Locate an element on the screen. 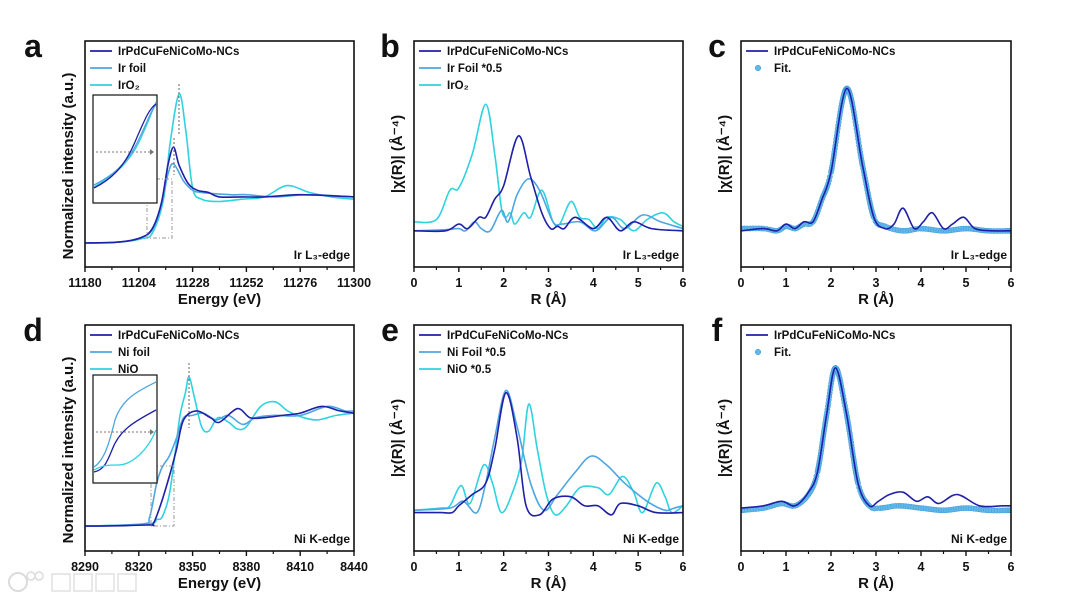 Image resolution: width=1080 pixels, height=602 pixels. panel-letter: a is located at coordinates (33, 46).